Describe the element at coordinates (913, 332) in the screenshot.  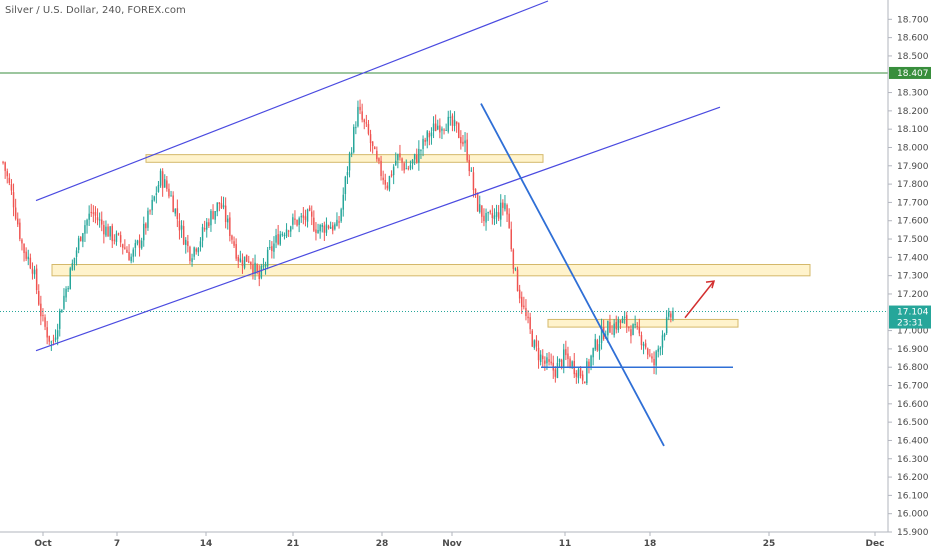
I see `price-tick-label: 17.000` at that location.